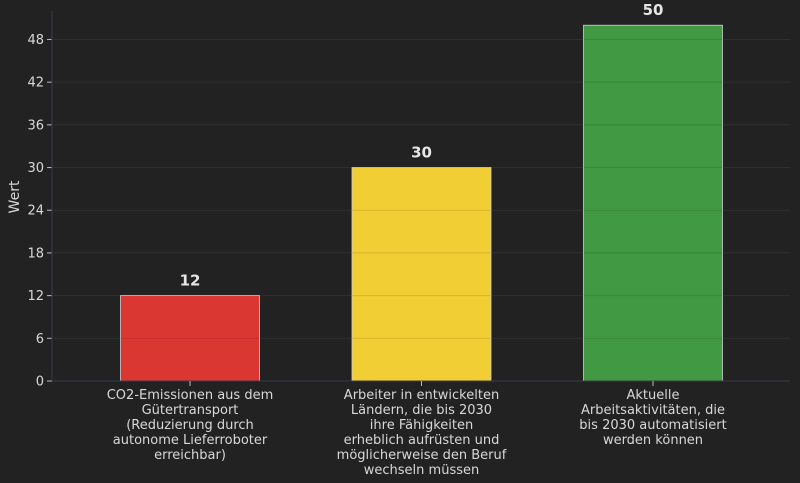 The width and height of the screenshot is (800, 483). Describe the element at coordinates (35, 40) in the screenshot. I see `y-tick-label: 48` at that location.